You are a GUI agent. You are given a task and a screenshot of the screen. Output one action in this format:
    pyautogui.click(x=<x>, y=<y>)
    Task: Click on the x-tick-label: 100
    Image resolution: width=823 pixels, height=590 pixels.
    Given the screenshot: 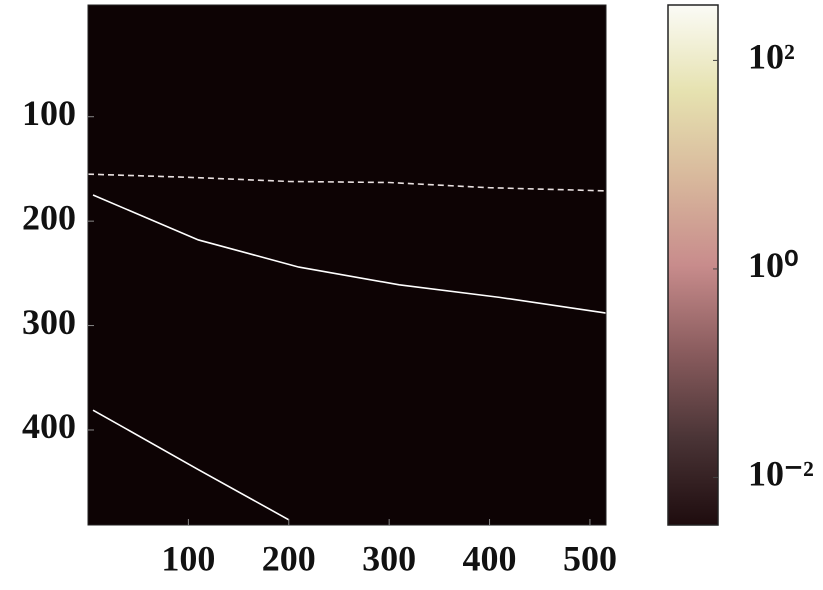 What is the action you would take?
    pyautogui.click(x=188, y=558)
    